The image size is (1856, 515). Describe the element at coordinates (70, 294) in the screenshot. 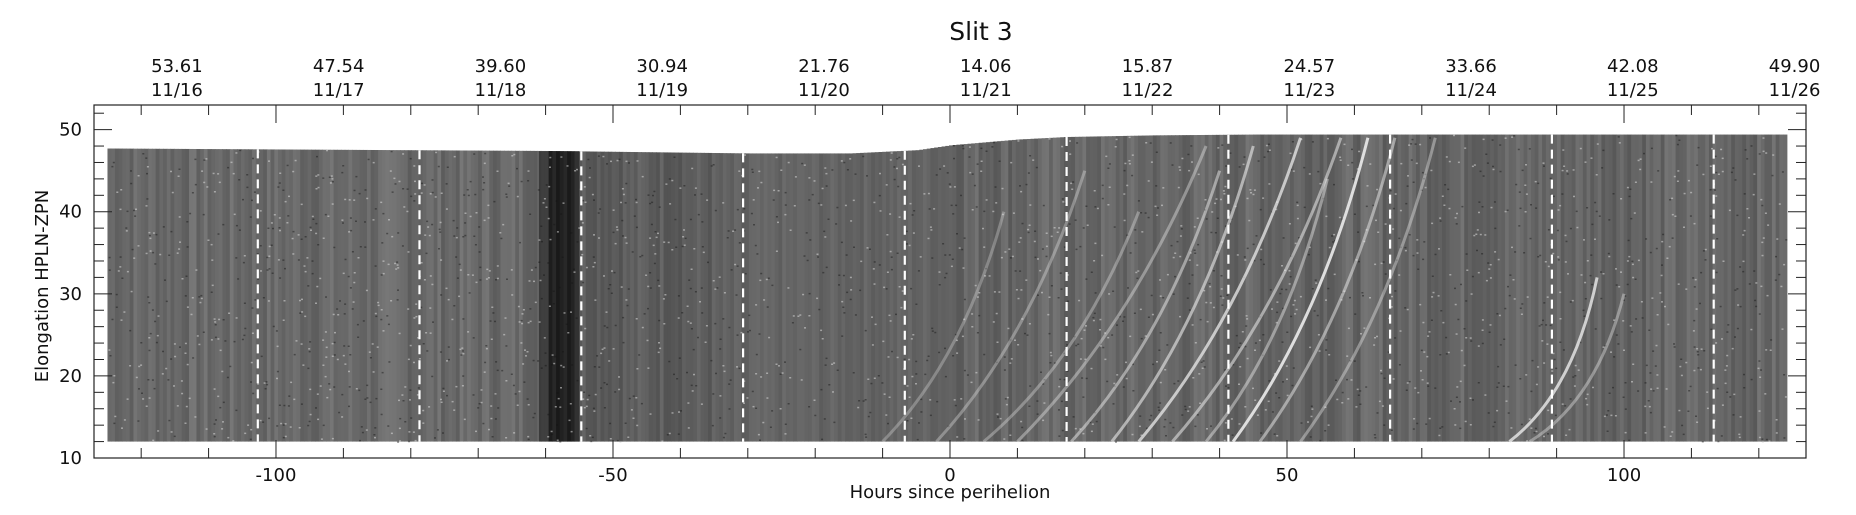

I see `y-tick-label: 30` at that location.